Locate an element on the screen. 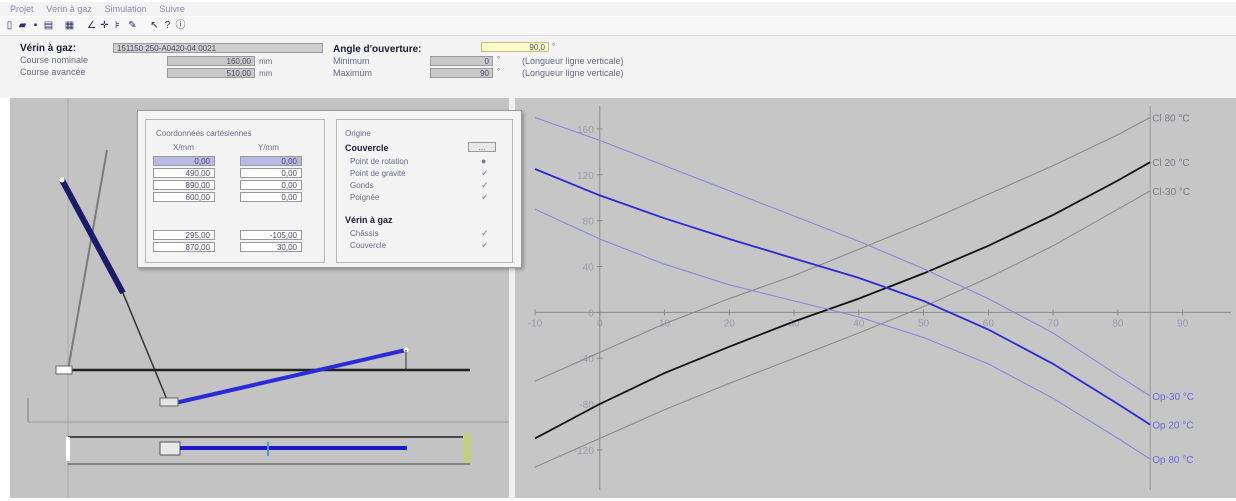 This screenshot has width=1236, height=501. draw-icon: ✎ is located at coordinates (132, 25).